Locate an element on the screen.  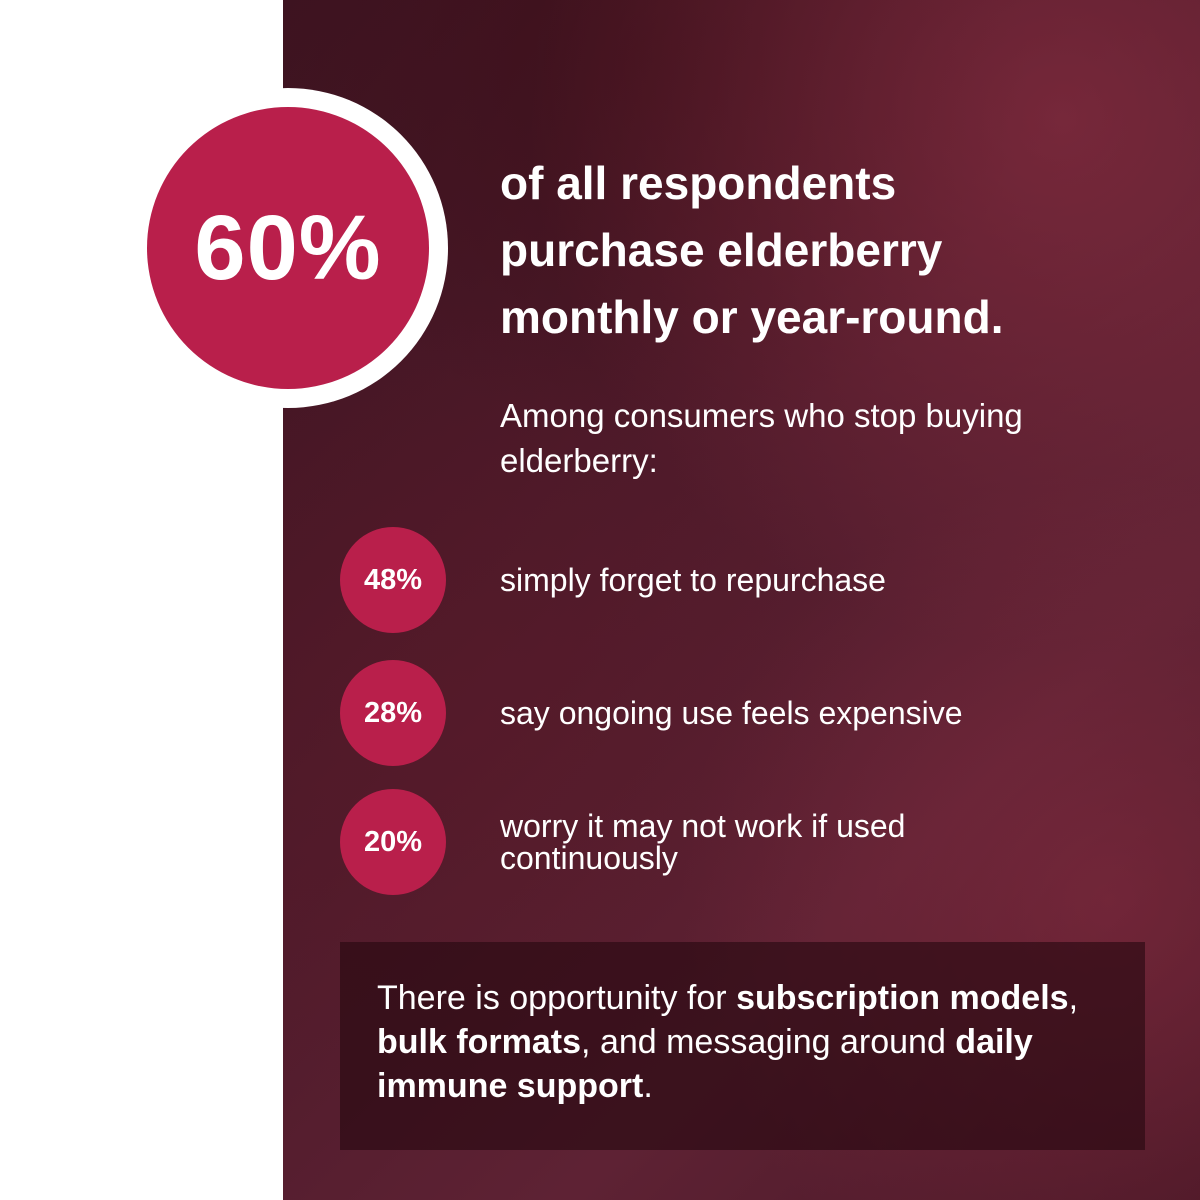
stat-item: 48% simply forget to repurchase is located at coordinates (760, 580).